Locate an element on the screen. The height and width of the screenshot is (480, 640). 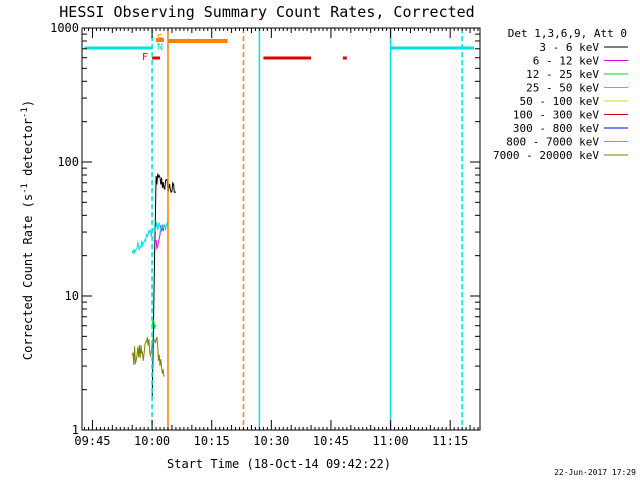
x-tick-label-0: 09:45 is located at coordinates (92, 441).